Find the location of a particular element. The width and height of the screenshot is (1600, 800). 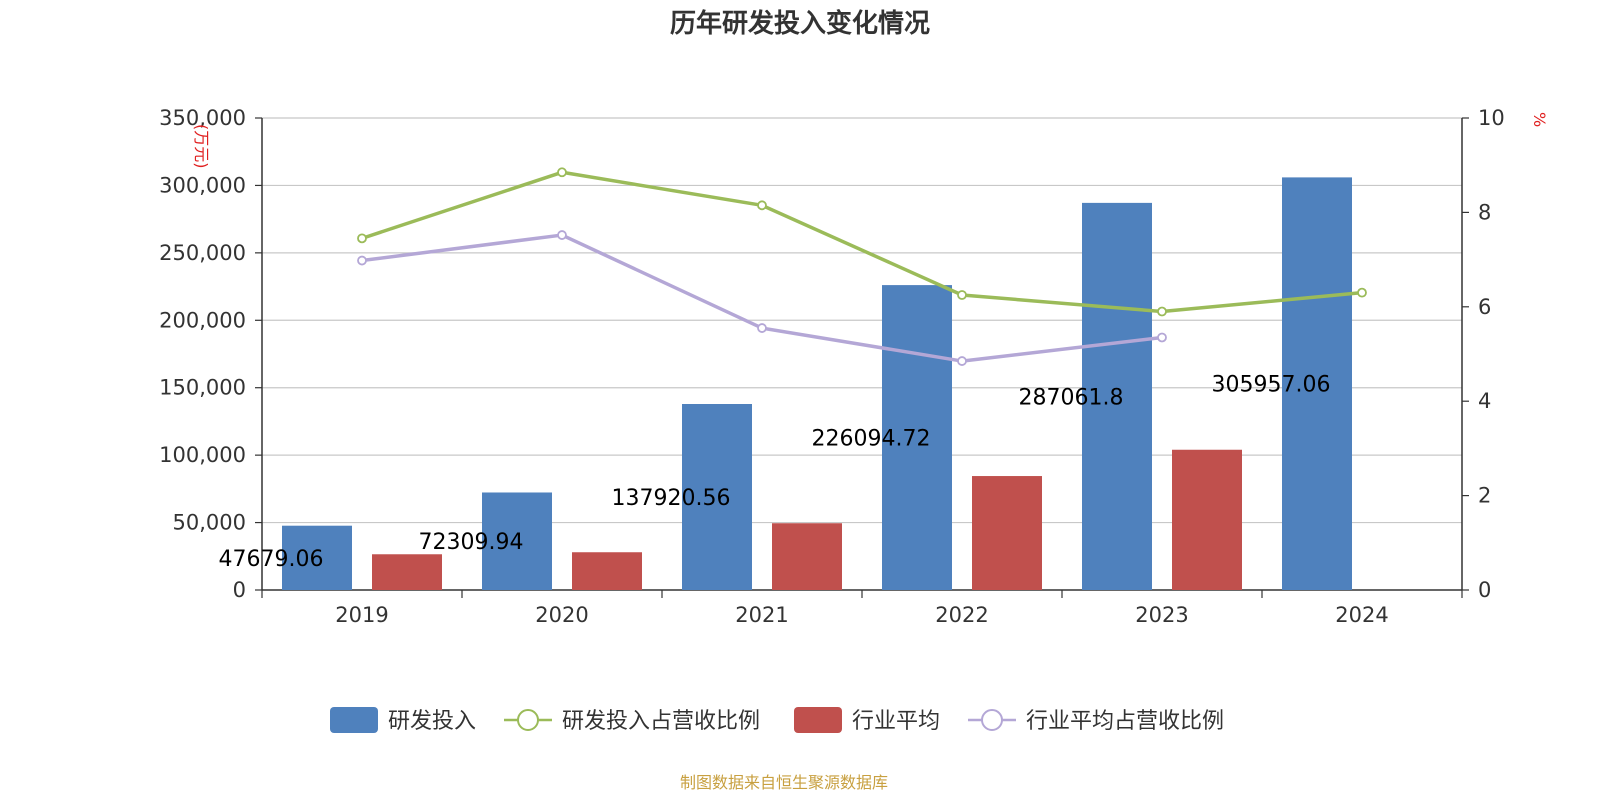

y-right-unit: % is located at coordinates (1539, 119).